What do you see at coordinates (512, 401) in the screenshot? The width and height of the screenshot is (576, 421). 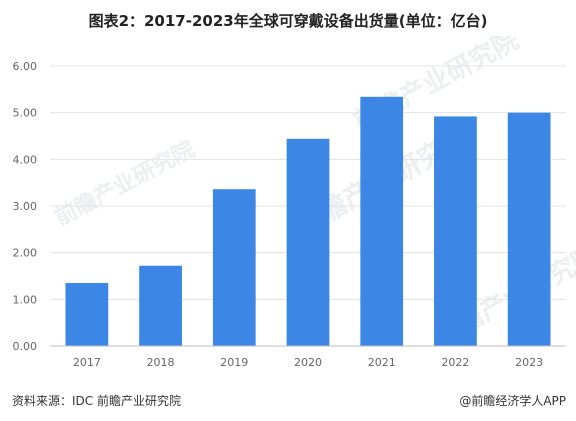 I see `brand-note: @前瞻经济学人APP` at bounding box center [512, 401].